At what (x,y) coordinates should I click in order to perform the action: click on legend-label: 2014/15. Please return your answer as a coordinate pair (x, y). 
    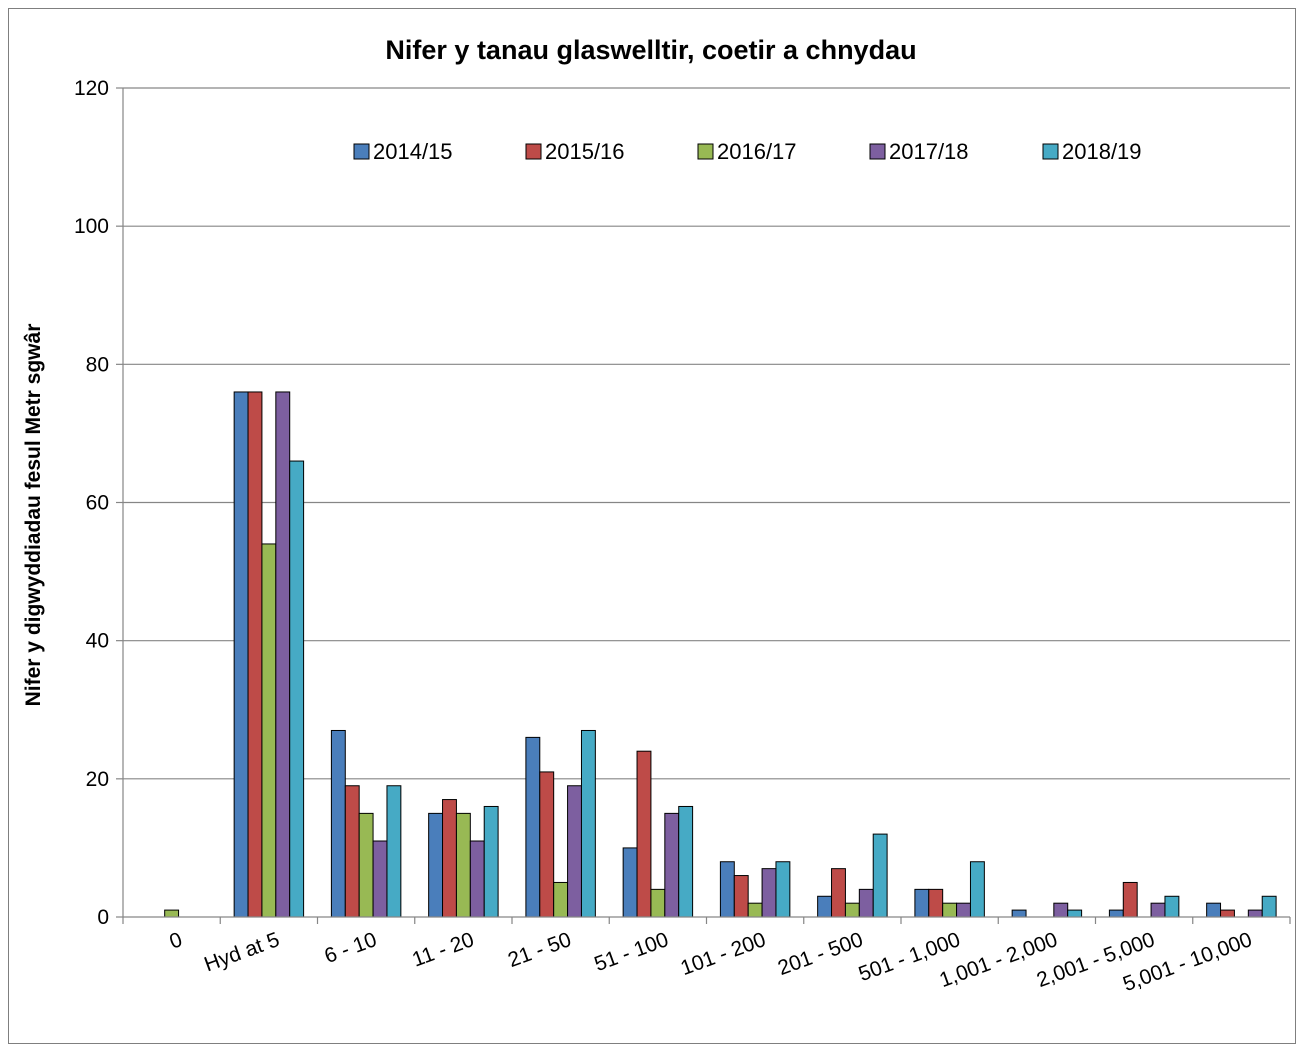
    Looking at the image, I should click on (413, 151).